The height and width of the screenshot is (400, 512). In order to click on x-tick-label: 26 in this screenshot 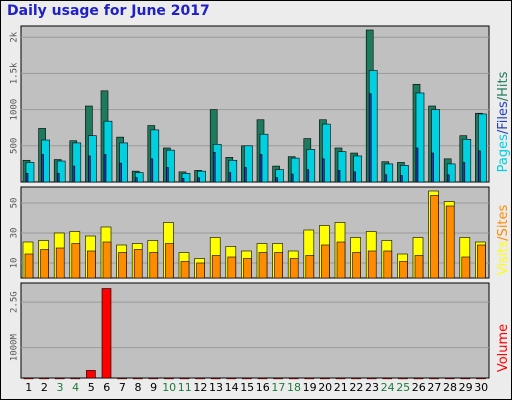, I will do `click(419, 387)`.